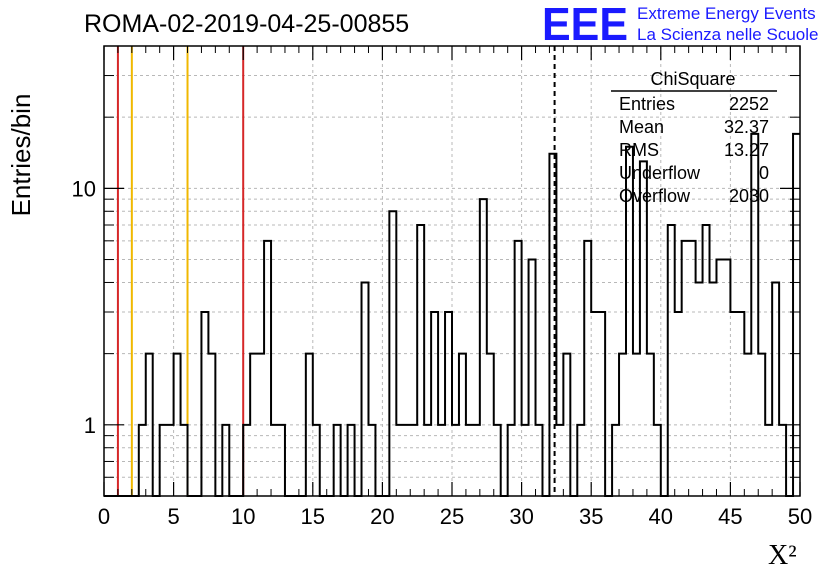  What do you see at coordinates (746, 150) in the screenshot?
I see `stats-row-value: 13.27` at bounding box center [746, 150].